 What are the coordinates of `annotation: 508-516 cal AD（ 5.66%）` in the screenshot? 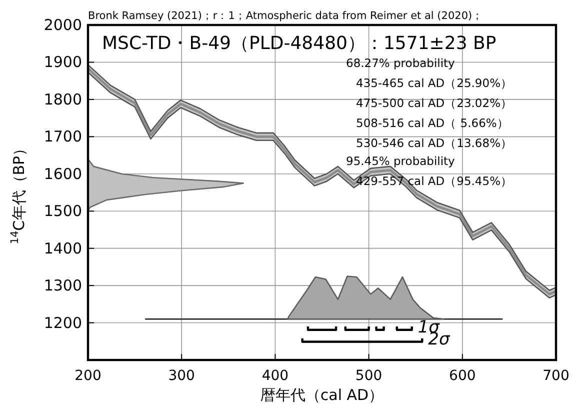 It's located at (432, 123).